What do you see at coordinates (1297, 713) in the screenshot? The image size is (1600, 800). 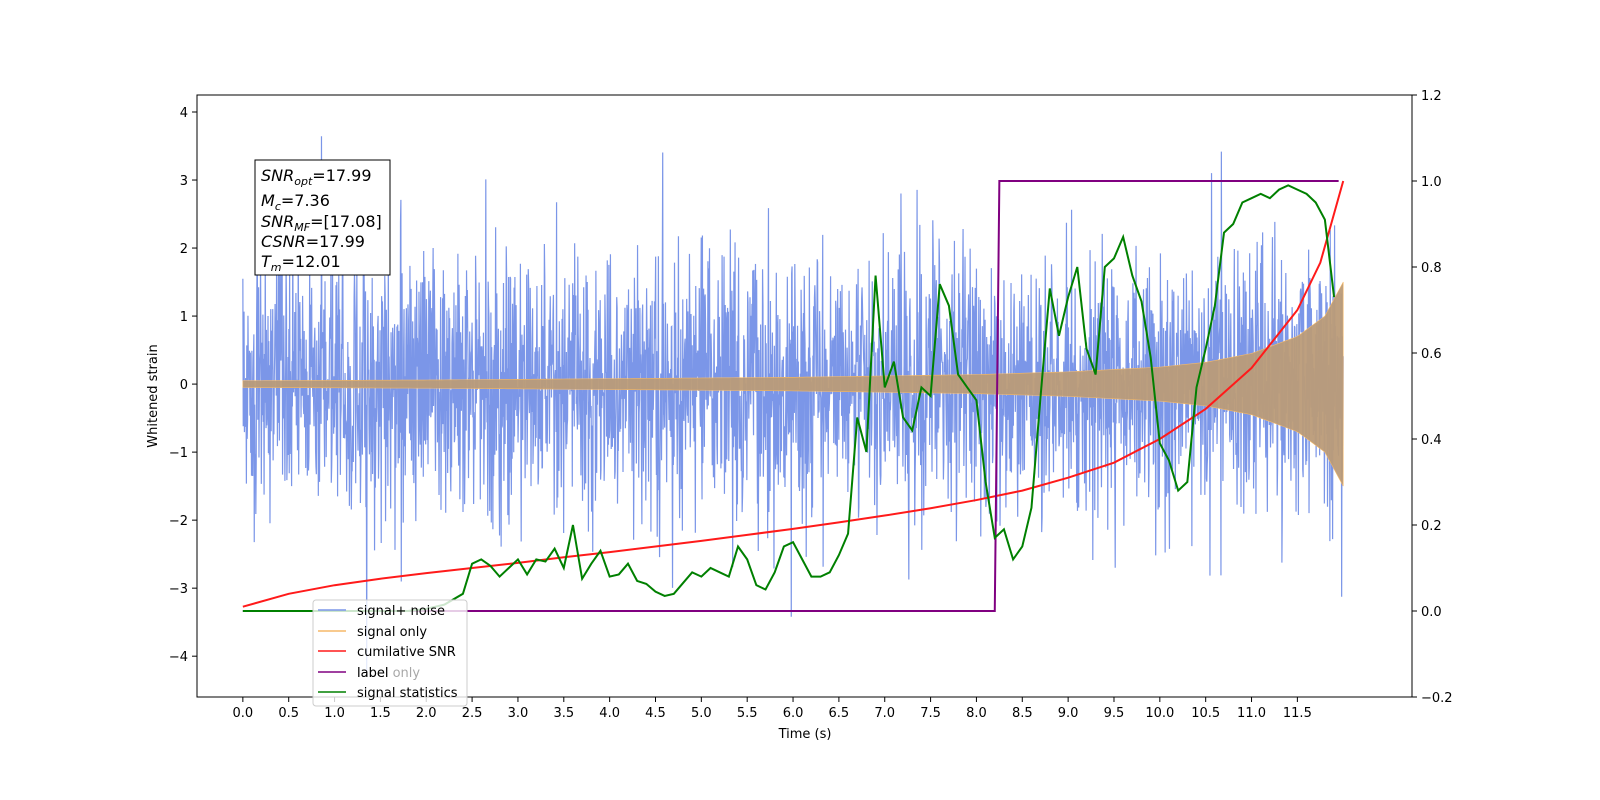 I see `x-tick-label: 11.5` at bounding box center [1297, 713].